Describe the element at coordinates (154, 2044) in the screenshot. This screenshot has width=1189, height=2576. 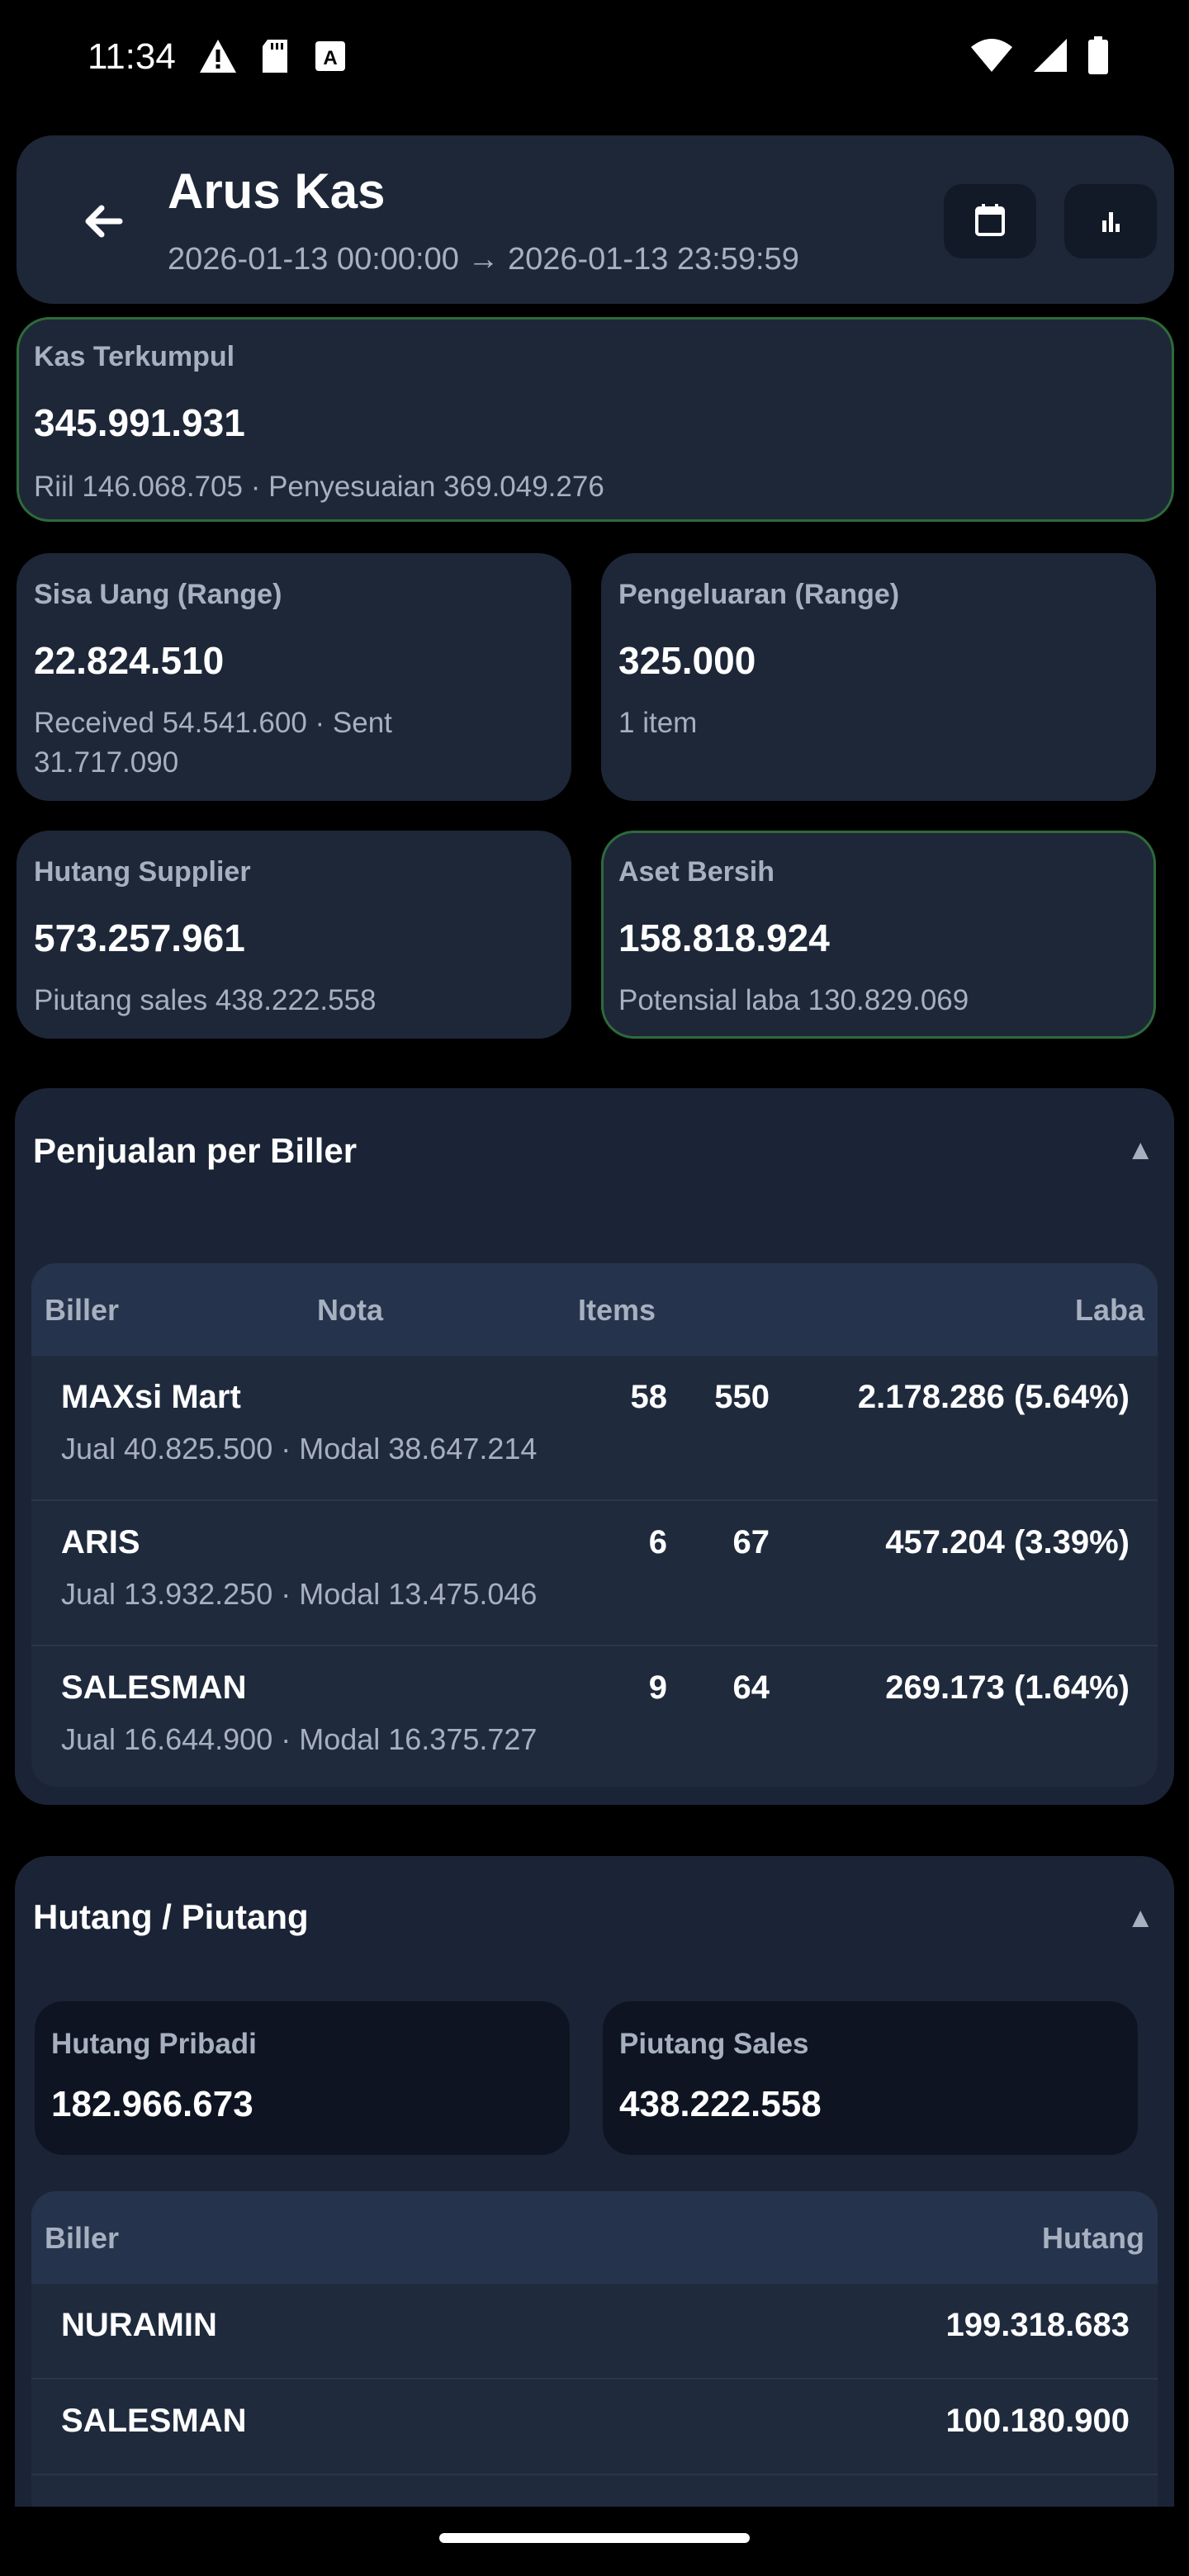
I see `hutang-pribadi-label: Hutang Pribadi` at that location.